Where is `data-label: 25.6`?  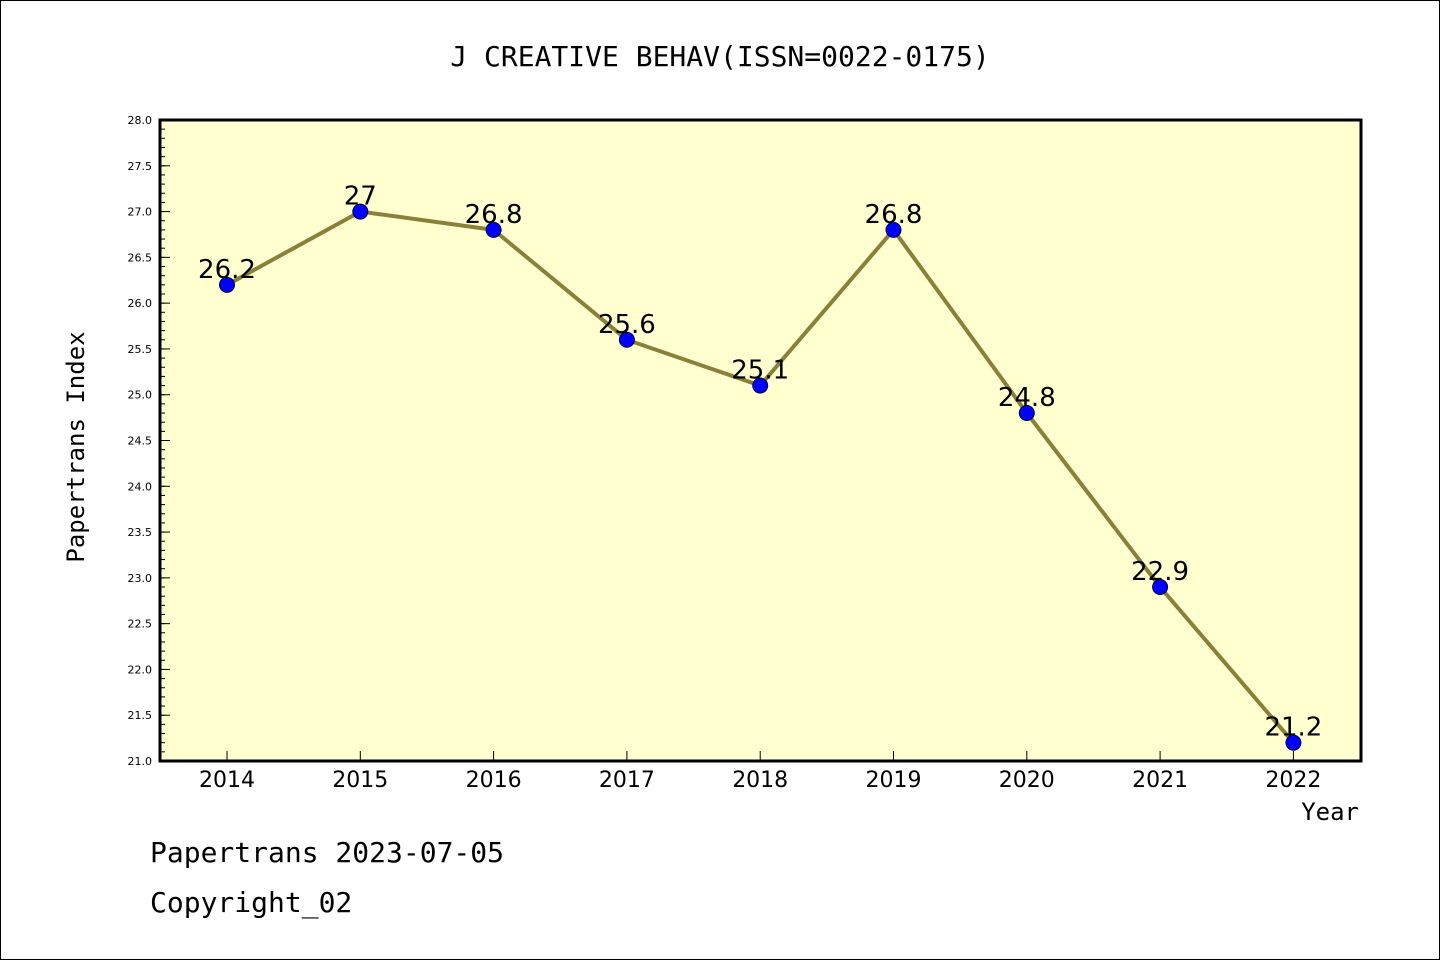 data-label: 25.6 is located at coordinates (627, 325).